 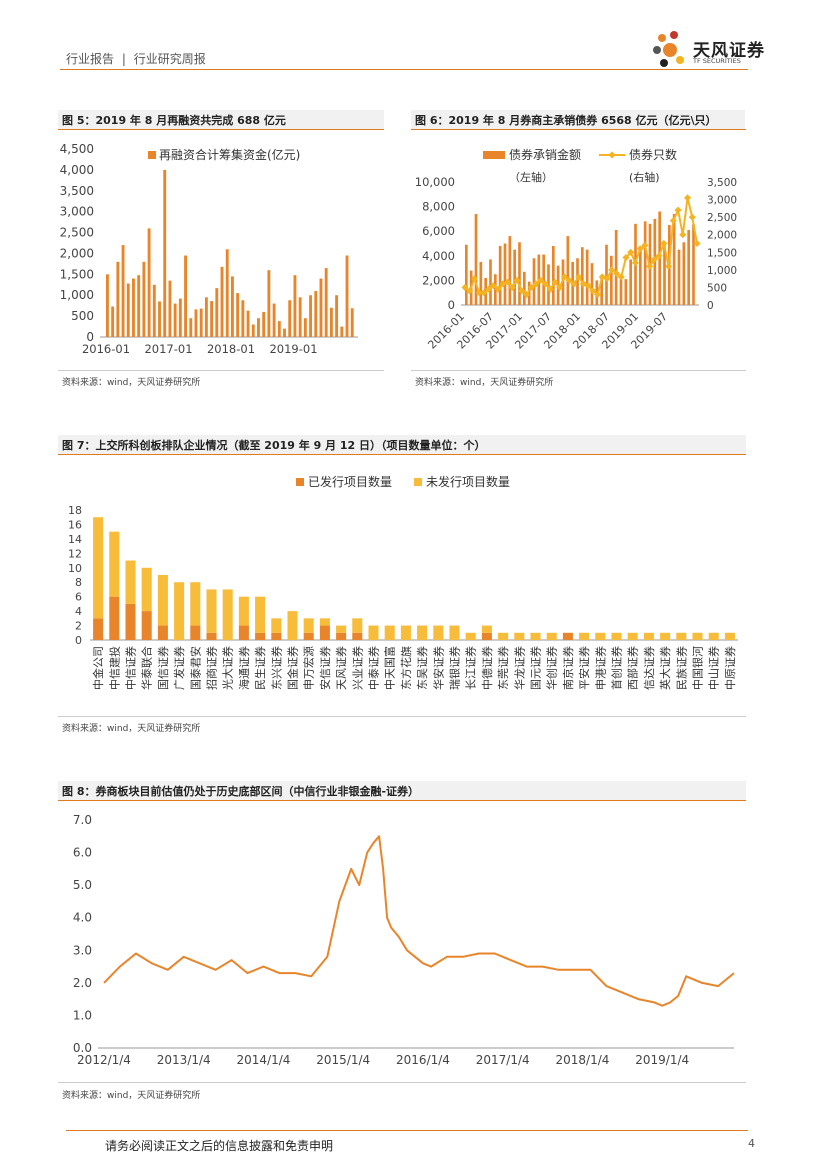 I want to click on fig6-legend-line-label: 债券只数, so click(x=653, y=154).